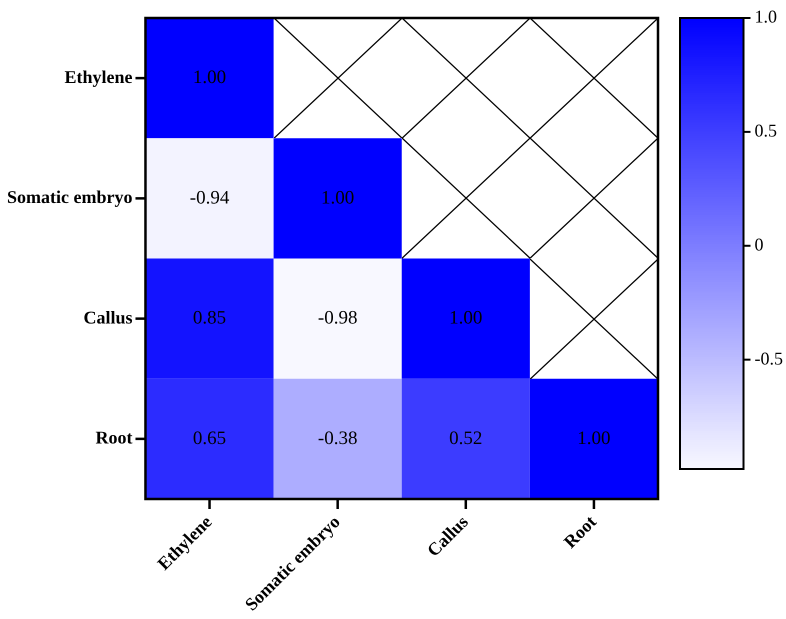  I want to click on data-label: 0.65, so click(209, 438).